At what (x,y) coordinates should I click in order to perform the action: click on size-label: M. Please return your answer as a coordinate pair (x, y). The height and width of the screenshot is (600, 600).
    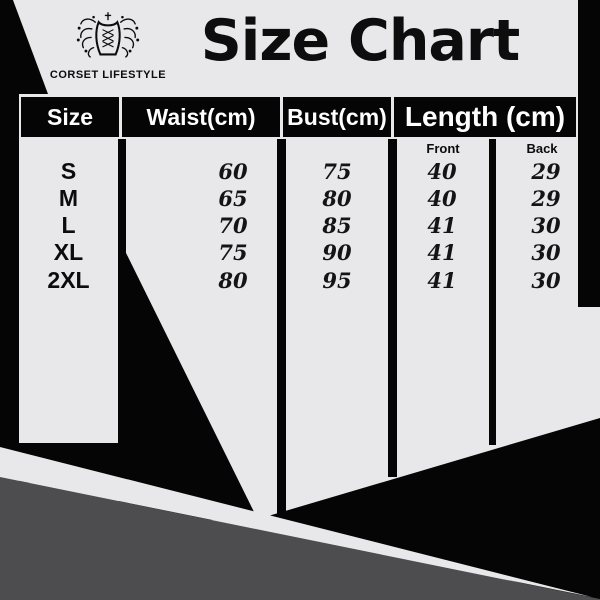
    Looking at the image, I should click on (68, 198).